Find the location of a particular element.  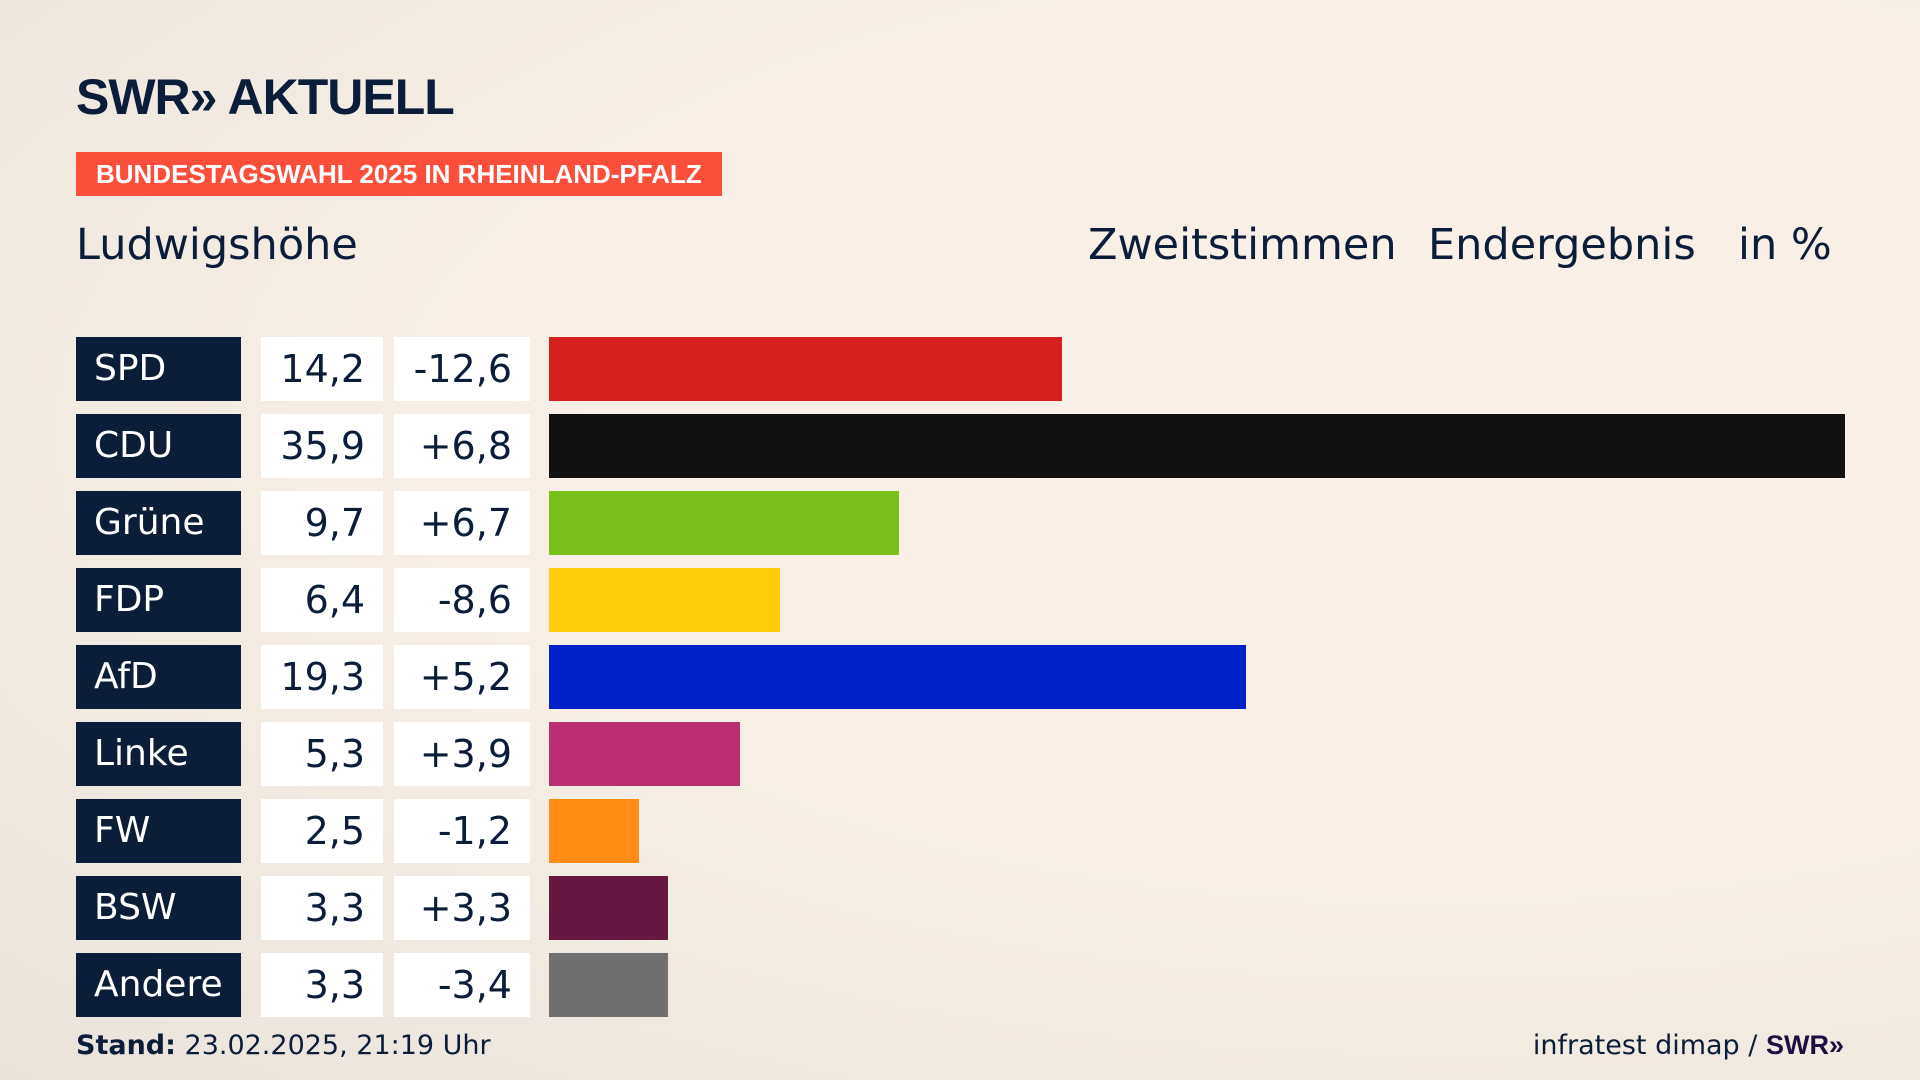

party-change: +3,9 is located at coordinates (462, 754).